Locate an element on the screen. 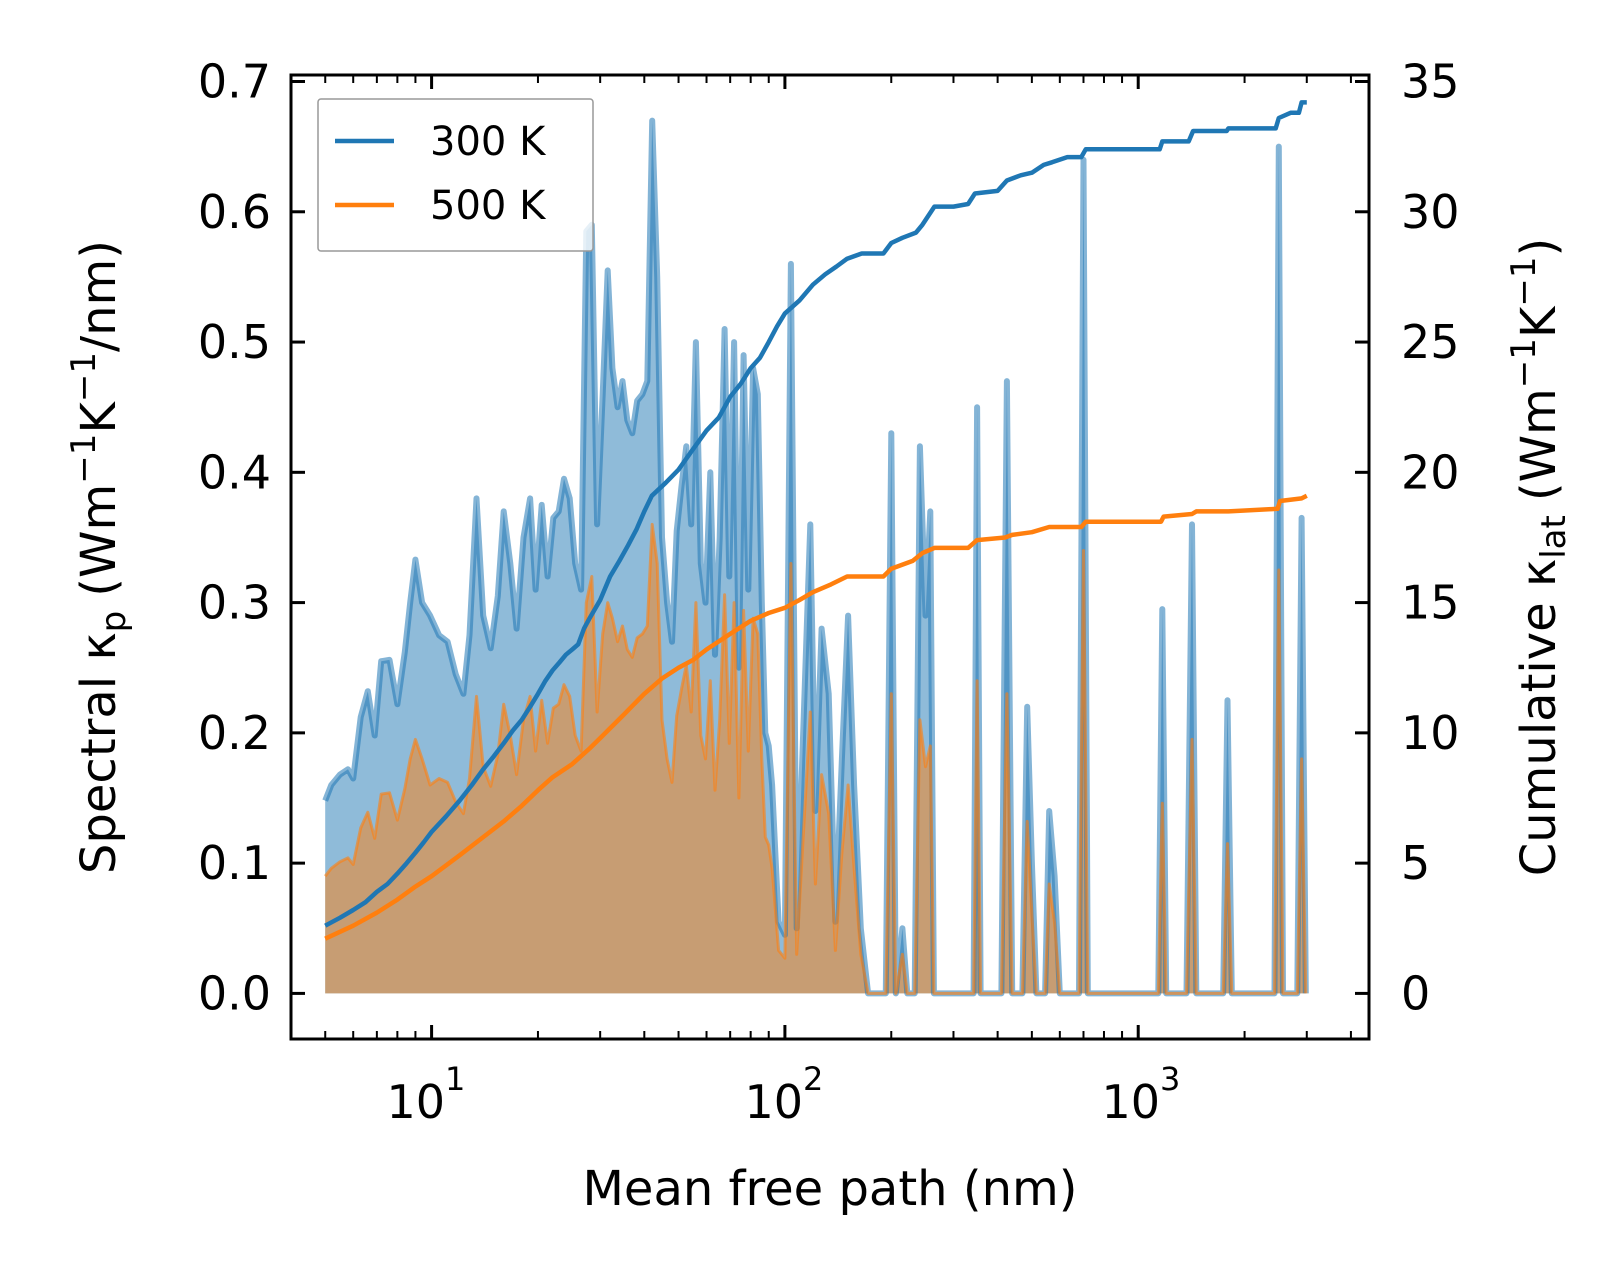 The image size is (1623, 1268). y-left-tick-label: 0.1 is located at coordinates (234, 863).